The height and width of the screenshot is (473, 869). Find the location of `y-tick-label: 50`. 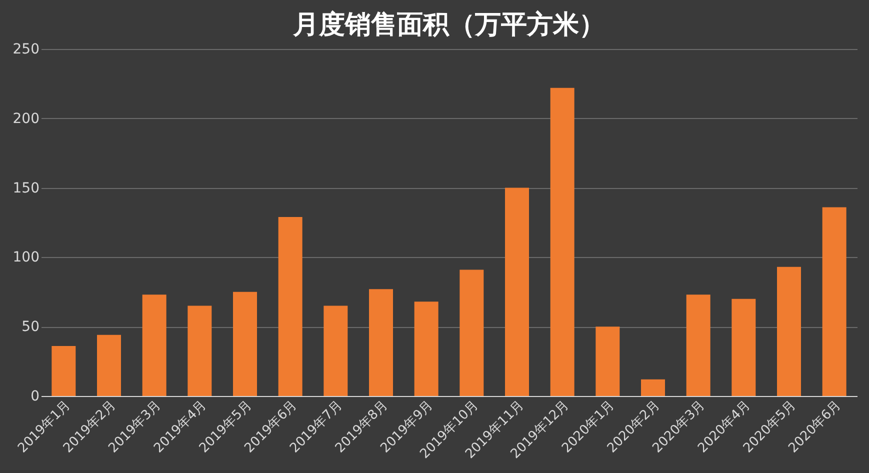

y-tick-label: 50 is located at coordinates (31, 327).